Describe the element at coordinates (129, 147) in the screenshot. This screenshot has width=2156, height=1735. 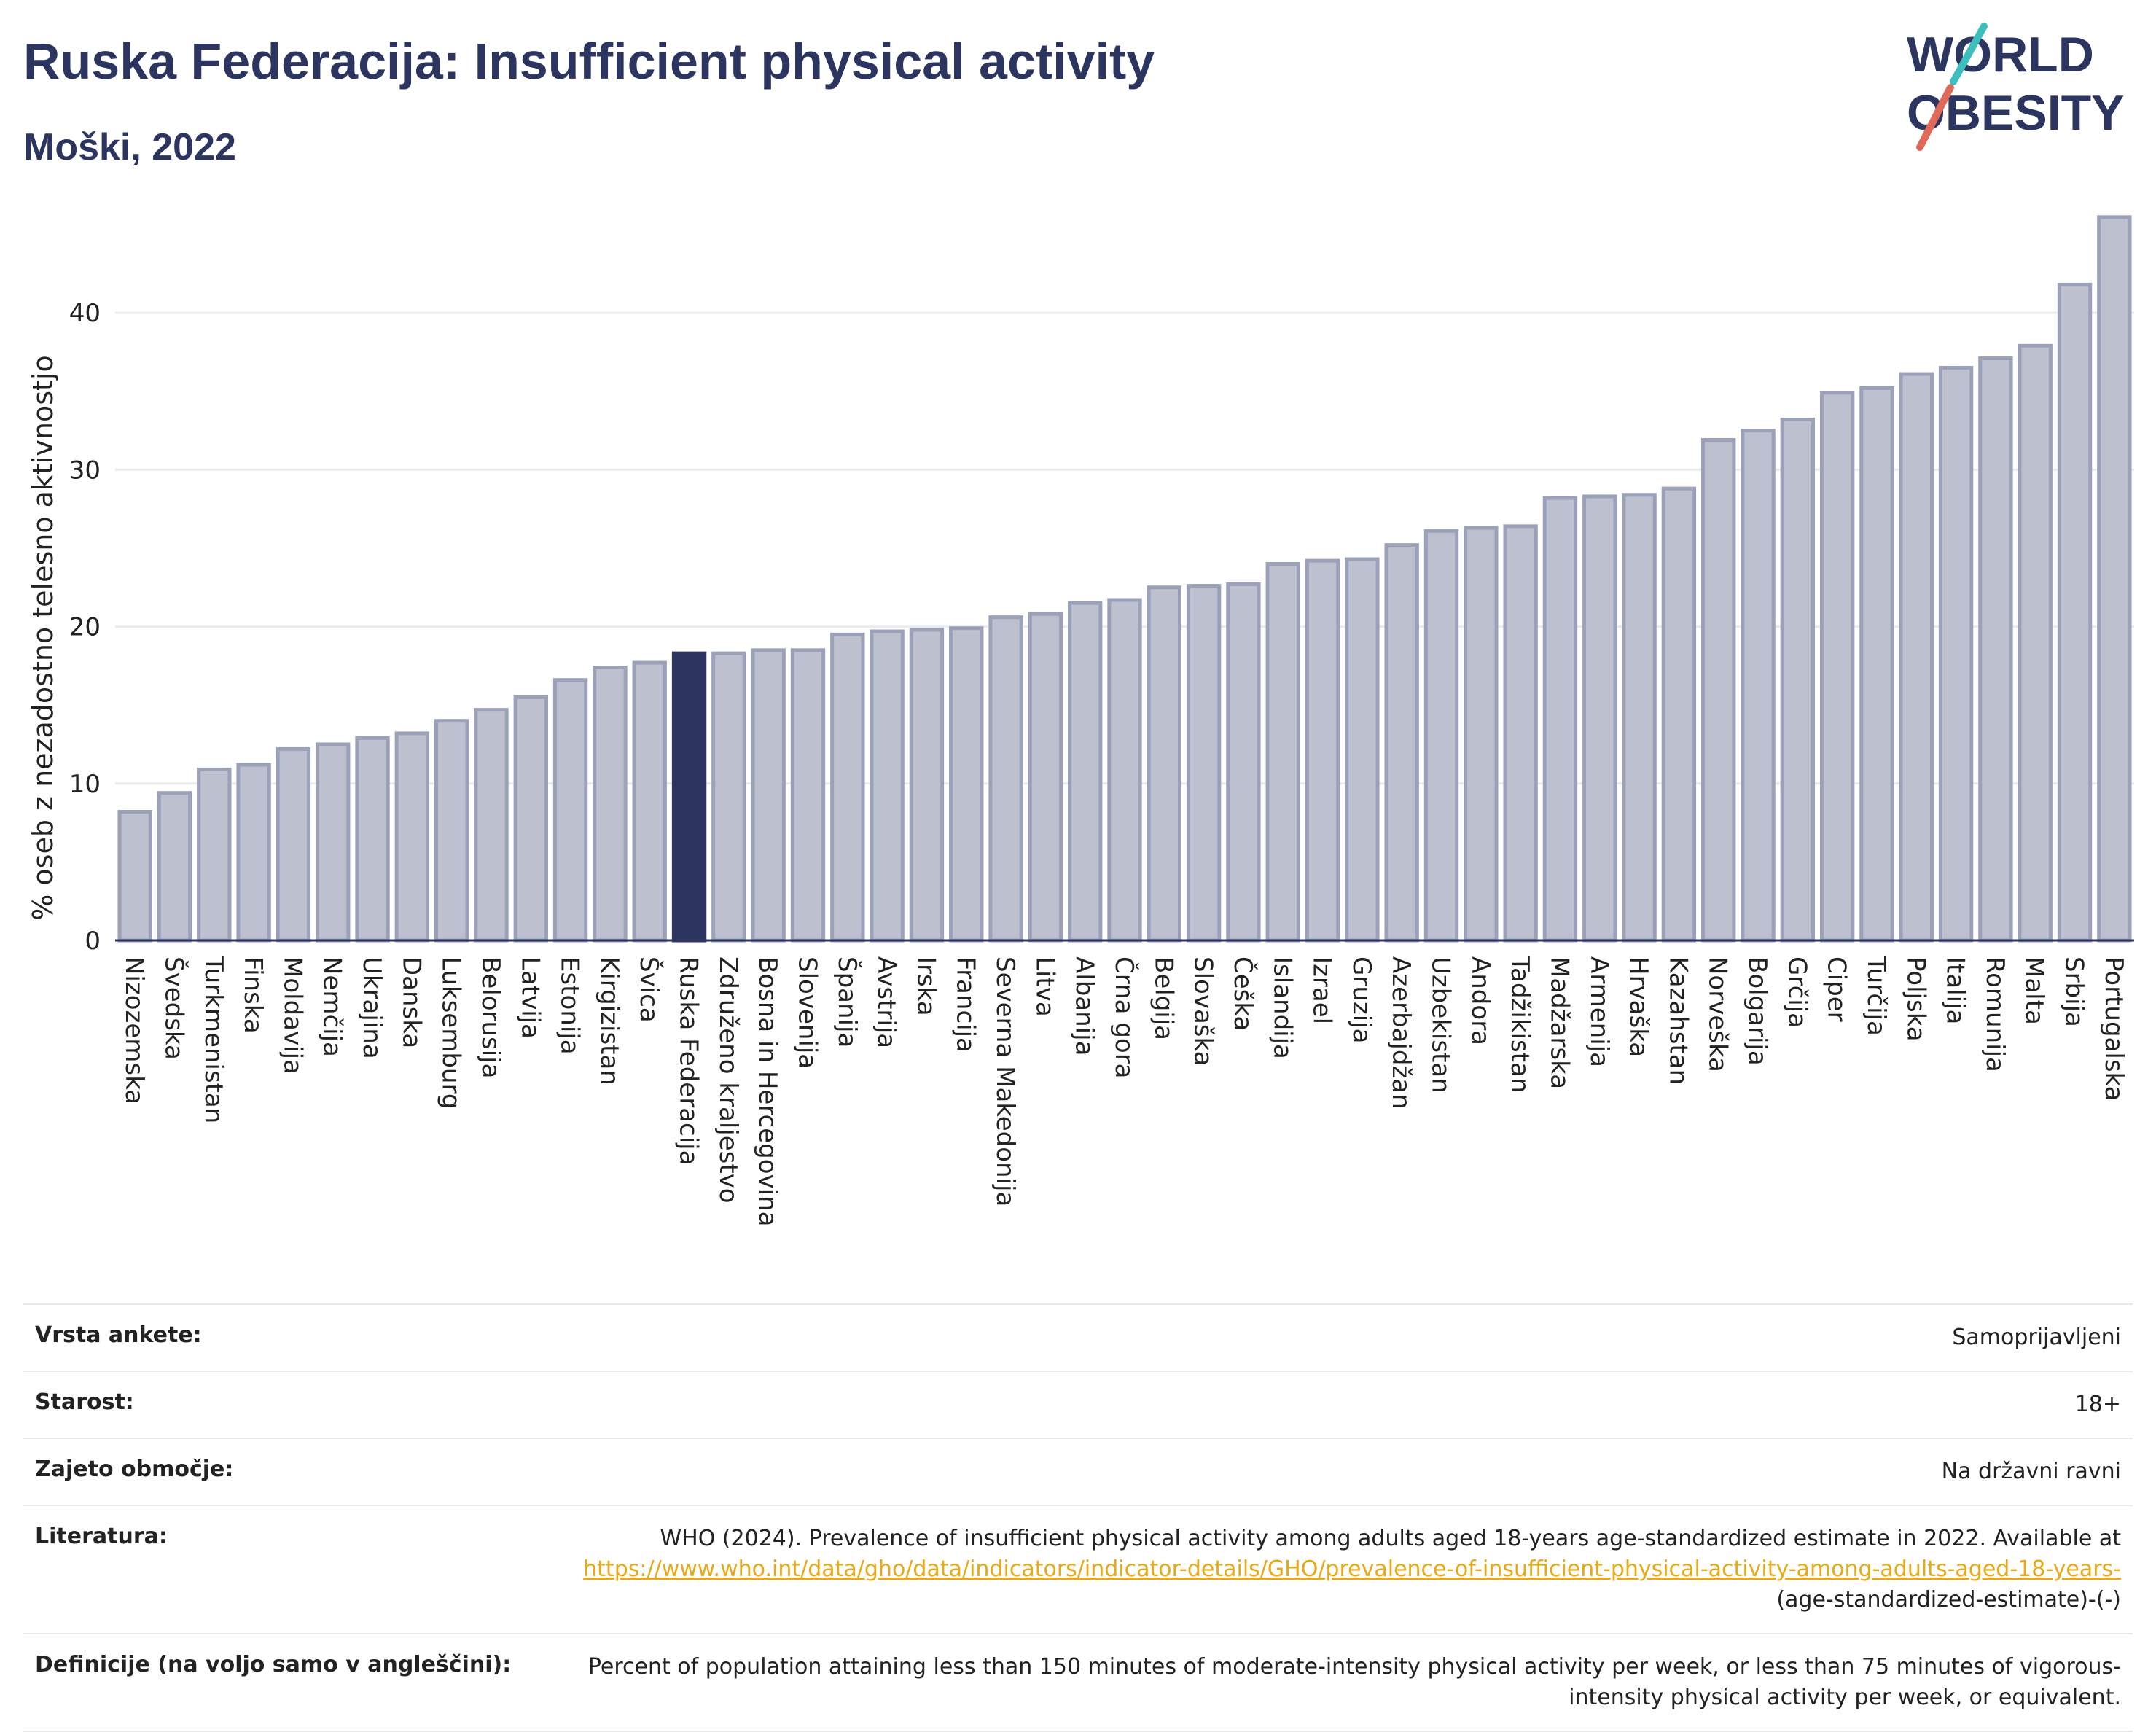
I see `chart-subtitle: Moški, 2022` at that location.